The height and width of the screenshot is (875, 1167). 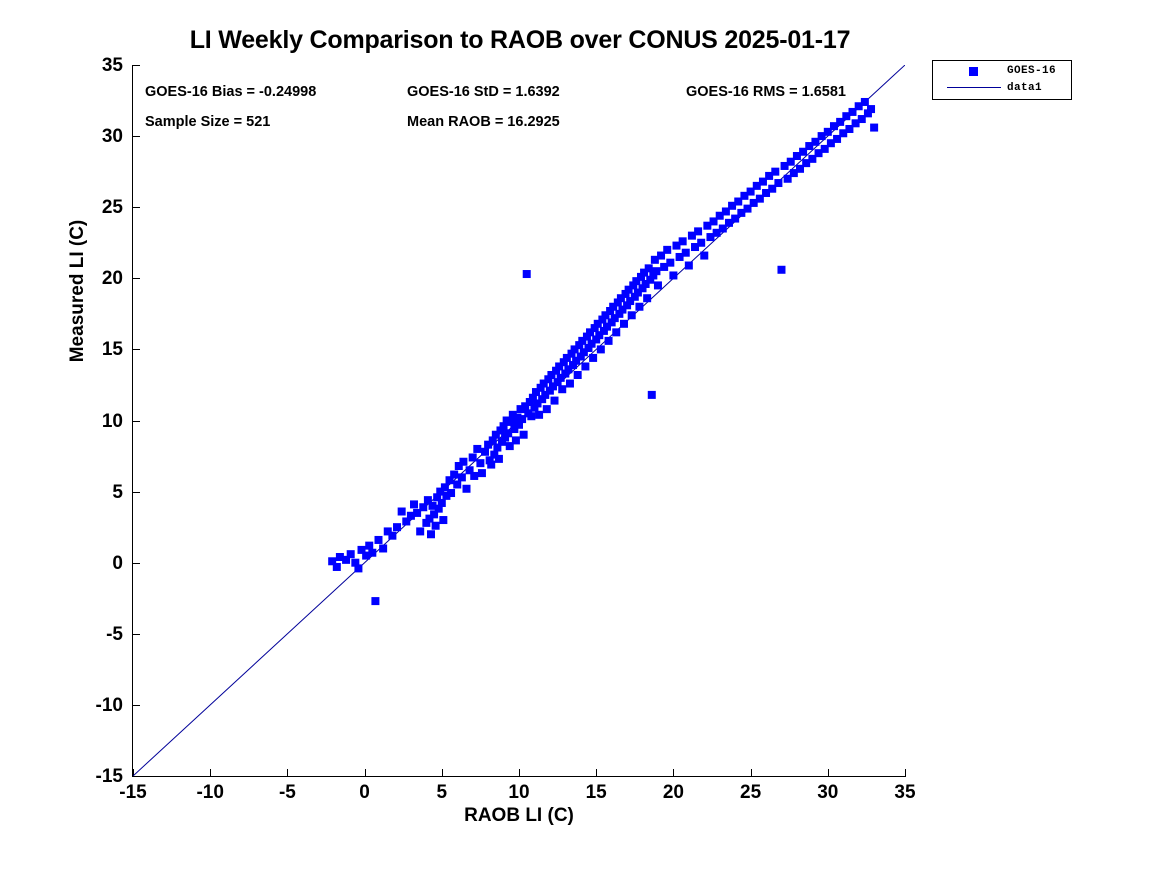 I want to click on x-tick-label: -5, so click(x=287, y=792).